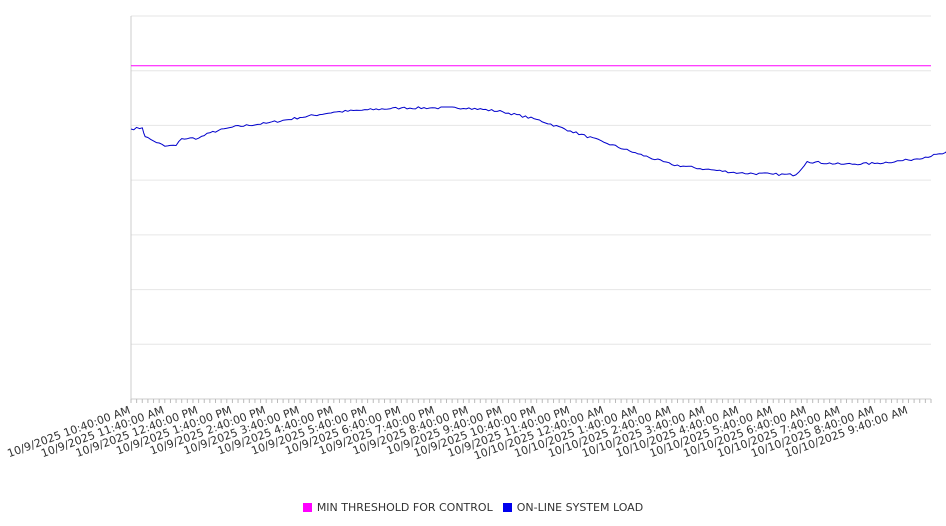  I want to click on legend-item-system-load: ON-LINE SYSTEM LOAD, so click(573, 507).